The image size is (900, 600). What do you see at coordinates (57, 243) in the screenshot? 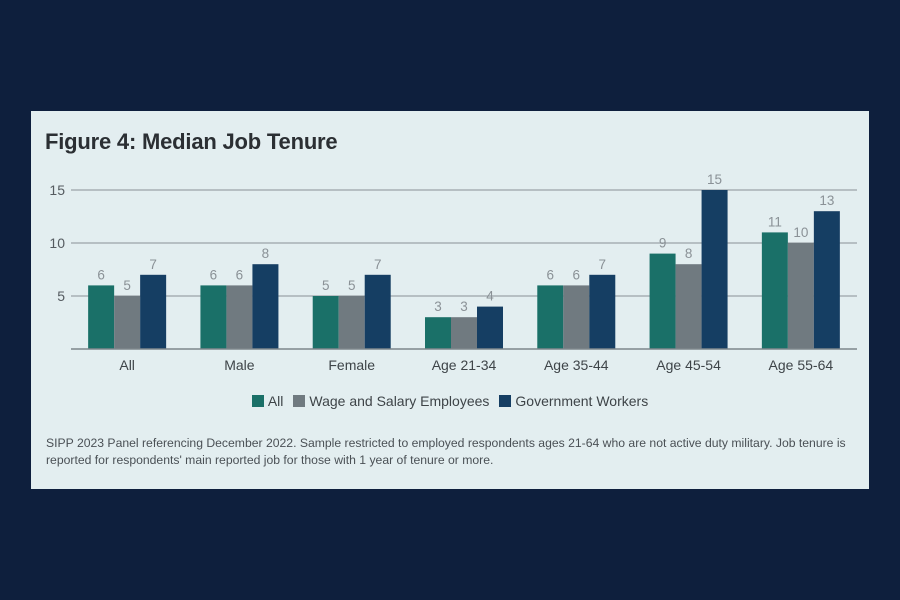
I see `y-tick-label: 10` at bounding box center [57, 243].